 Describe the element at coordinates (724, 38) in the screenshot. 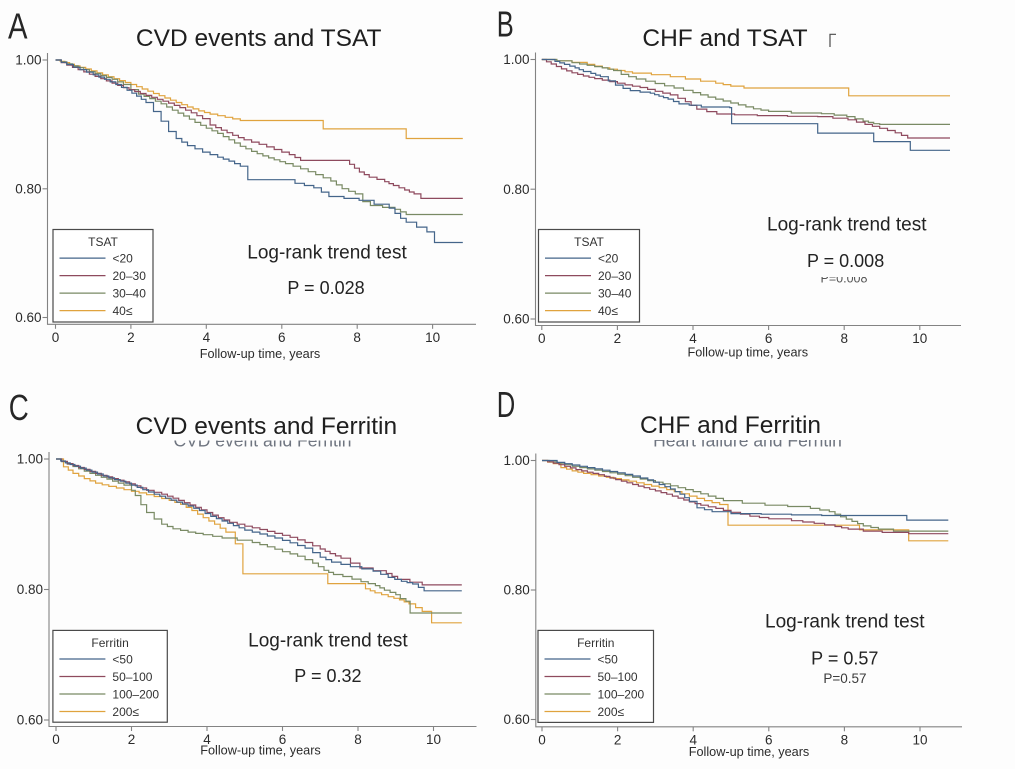

I see `svg-text: CHF and TSAT` at that location.